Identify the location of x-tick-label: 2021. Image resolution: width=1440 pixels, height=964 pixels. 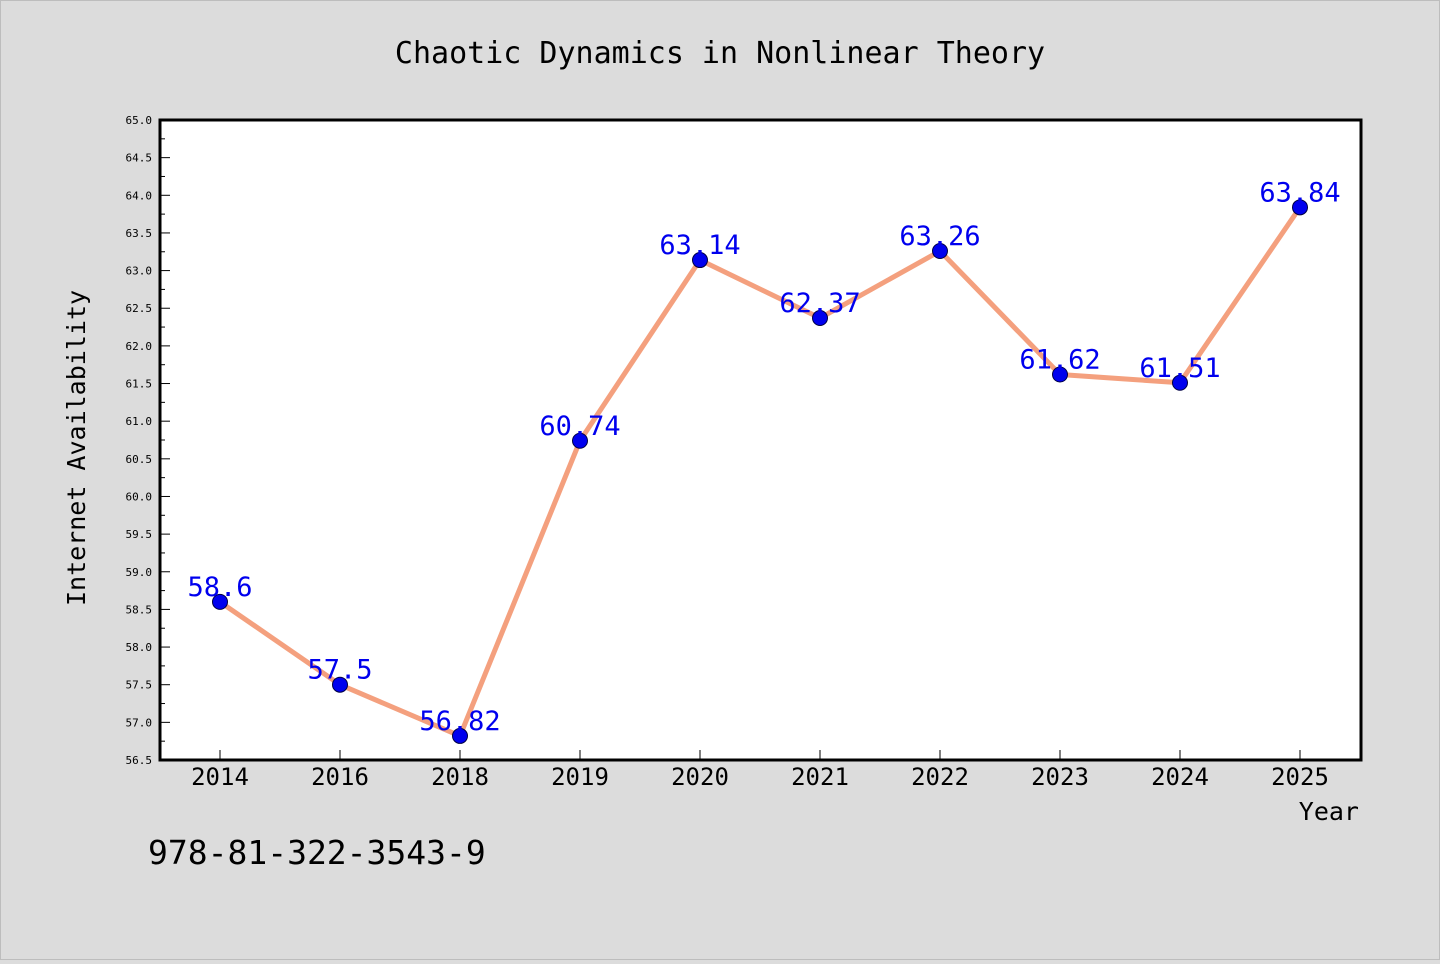
(820, 777).